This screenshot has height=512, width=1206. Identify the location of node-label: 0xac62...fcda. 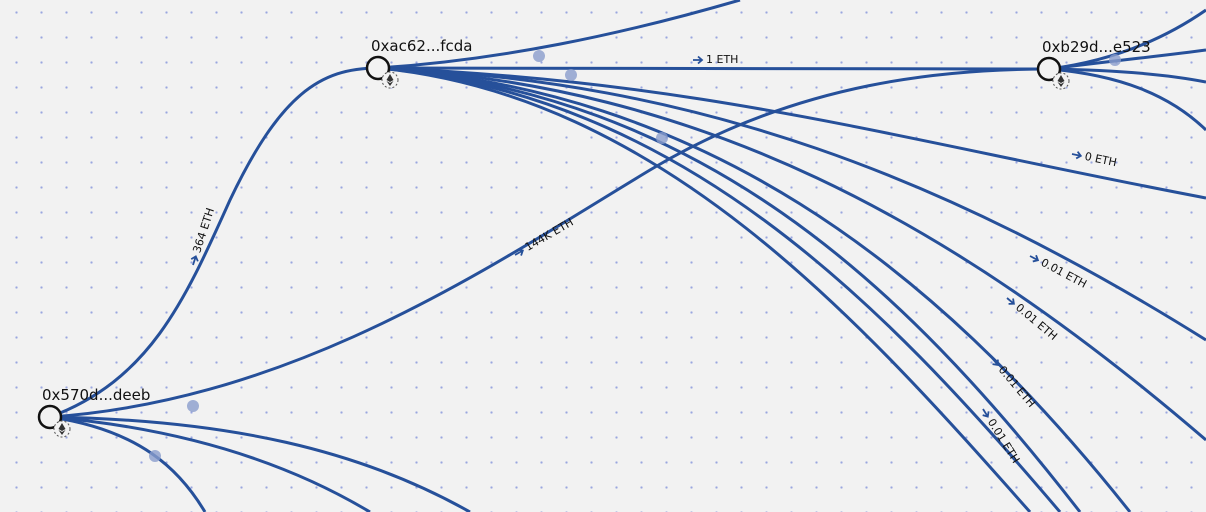
(422, 46).